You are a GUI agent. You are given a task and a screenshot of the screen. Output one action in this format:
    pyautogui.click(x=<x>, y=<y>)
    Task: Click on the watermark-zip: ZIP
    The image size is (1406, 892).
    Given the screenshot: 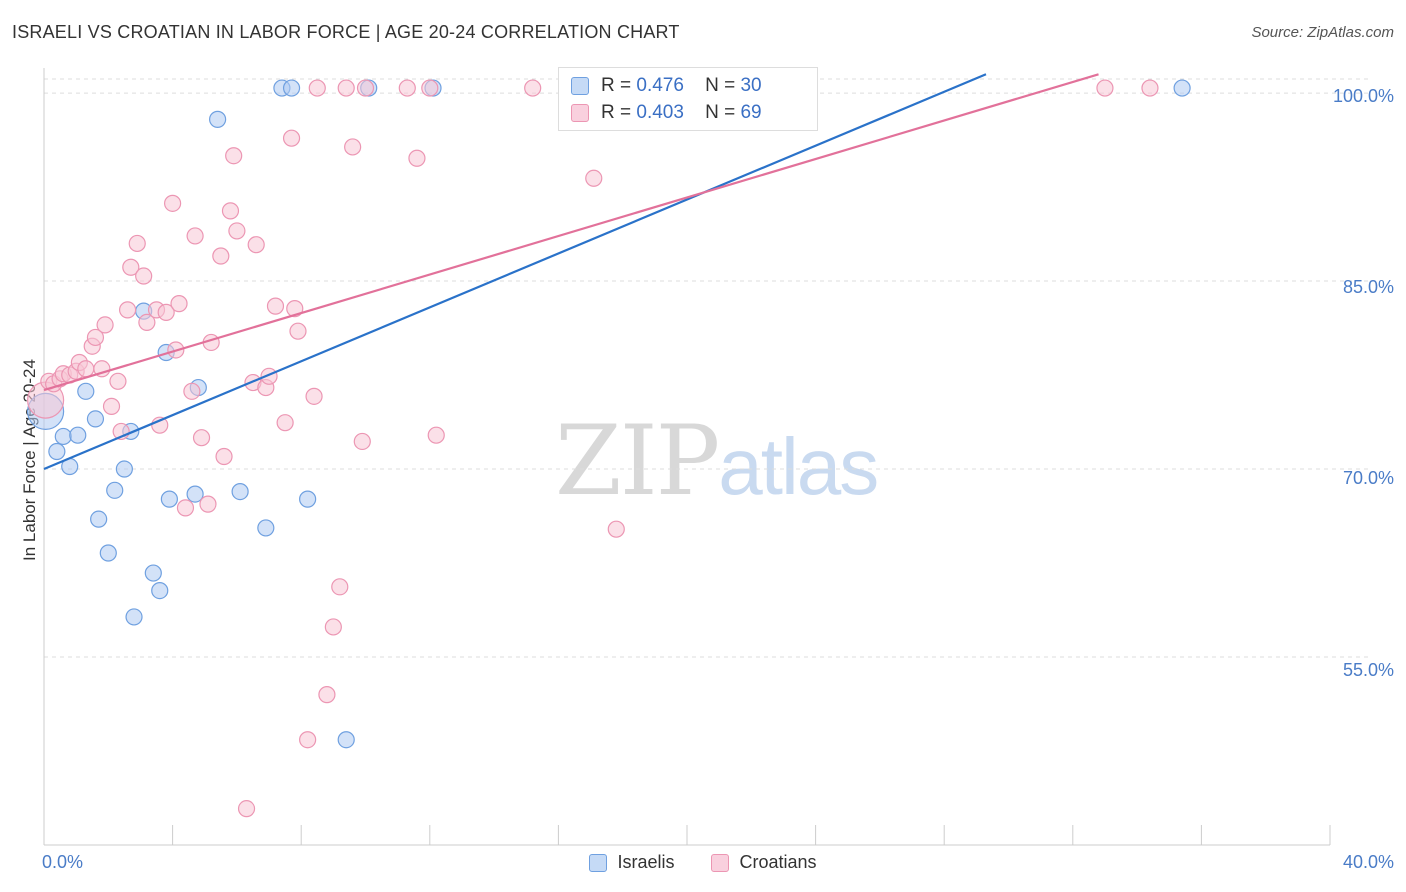 What is the action you would take?
    pyautogui.click(x=637, y=461)
    